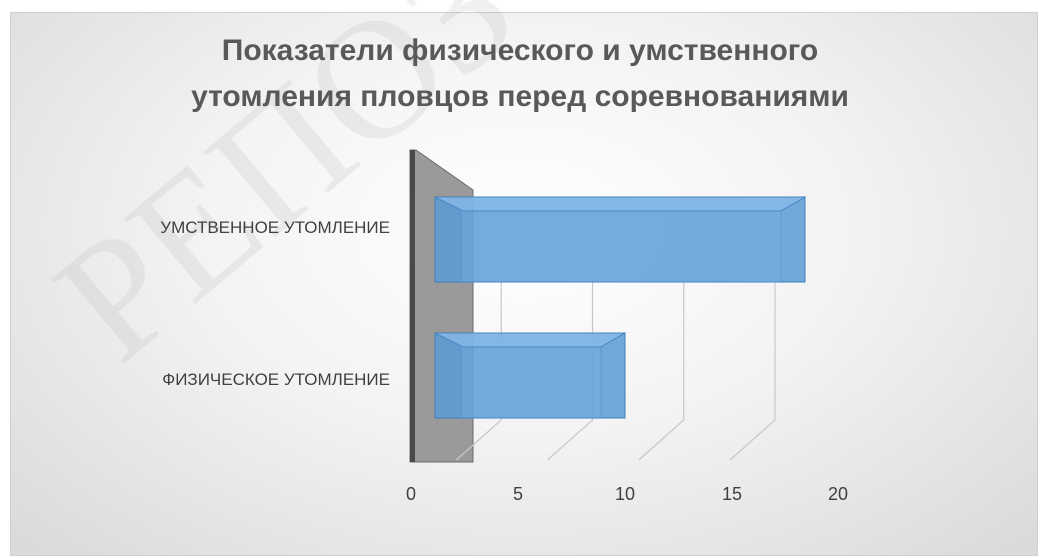 The height and width of the screenshot is (558, 1040). What do you see at coordinates (411, 494) in the screenshot?
I see `x-tick-label-0: 0` at bounding box center [411, 494].